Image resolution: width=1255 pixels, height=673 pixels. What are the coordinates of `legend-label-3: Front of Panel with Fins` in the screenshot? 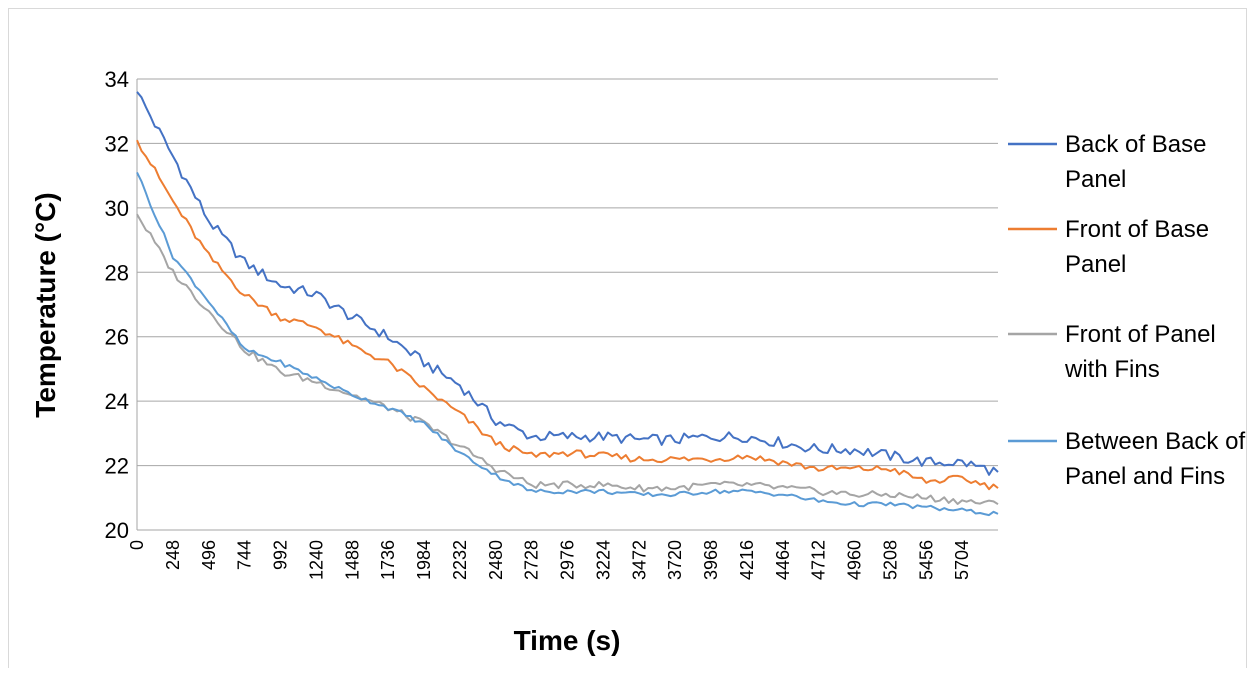 It's located at (1140, 352).